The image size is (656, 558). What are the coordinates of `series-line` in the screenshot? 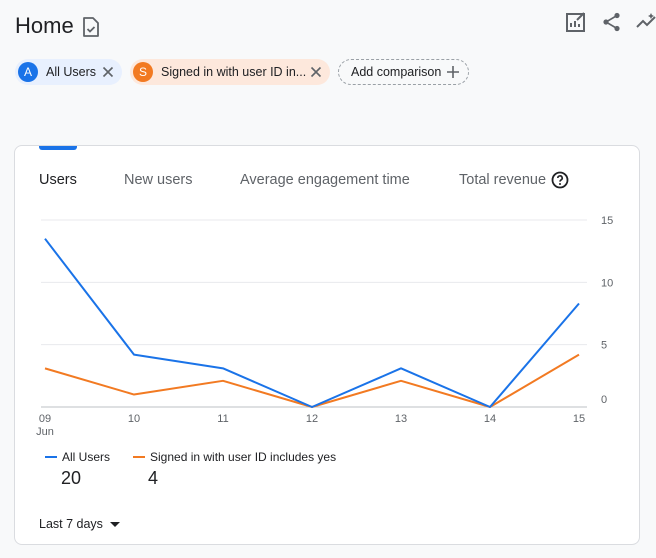 It's located at (312, 380).